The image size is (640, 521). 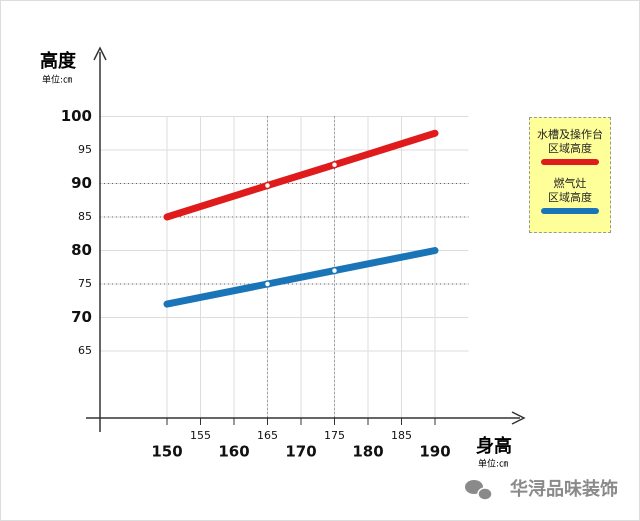 What do you see at coordinates (334, 435) in the screenshot?
I see `x-tick-label: 175` at bounding box center [334, 435].